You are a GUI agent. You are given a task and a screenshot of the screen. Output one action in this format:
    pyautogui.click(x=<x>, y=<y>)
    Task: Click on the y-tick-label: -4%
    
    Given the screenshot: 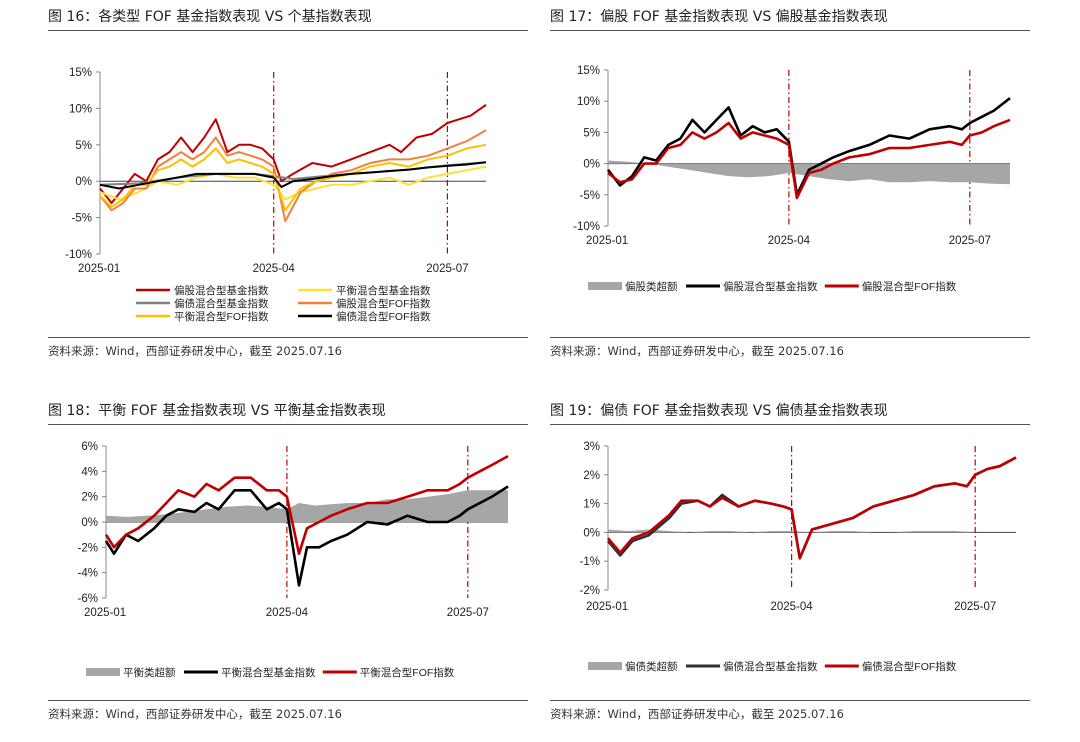 What is the action you would take?
    pyautogui.click(x=88, y=574)
    